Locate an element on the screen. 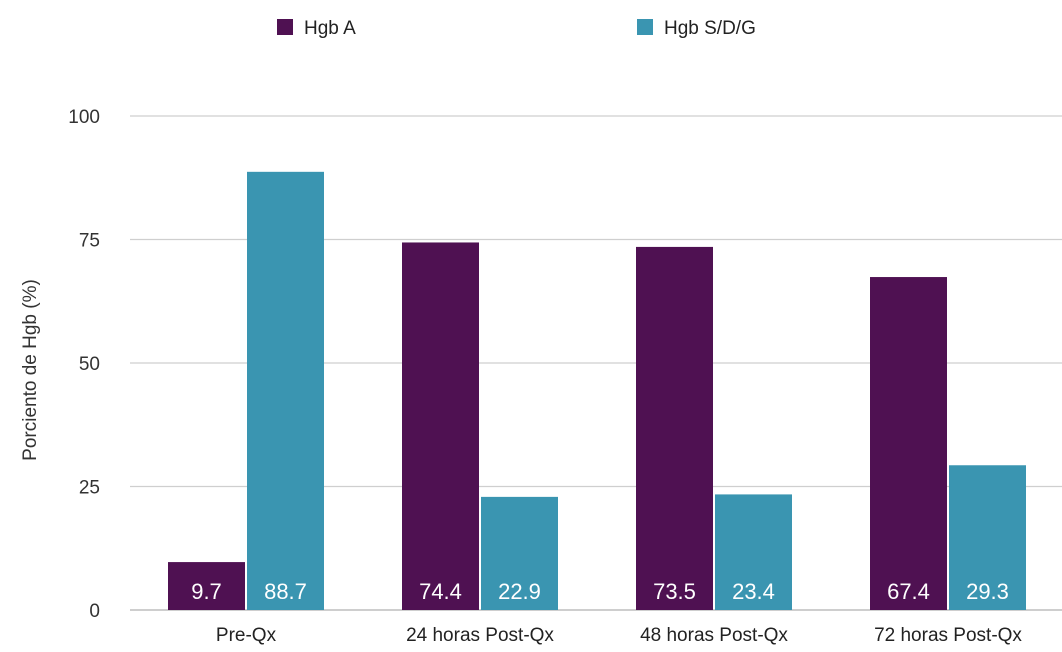  data-label: 22.9 is located at coordinates (519, 591).